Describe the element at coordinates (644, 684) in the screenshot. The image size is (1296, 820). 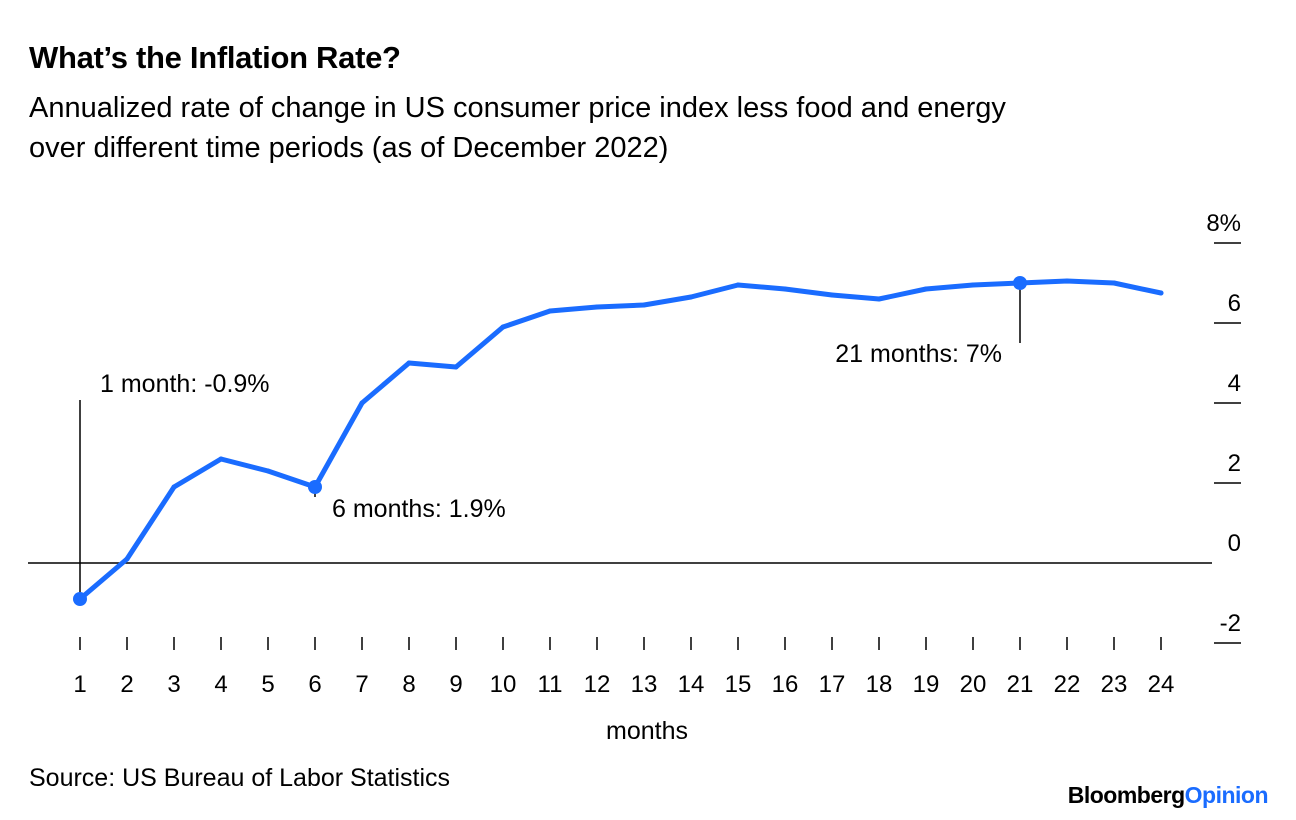
I see `x-tick-label-12: 13` at that location.